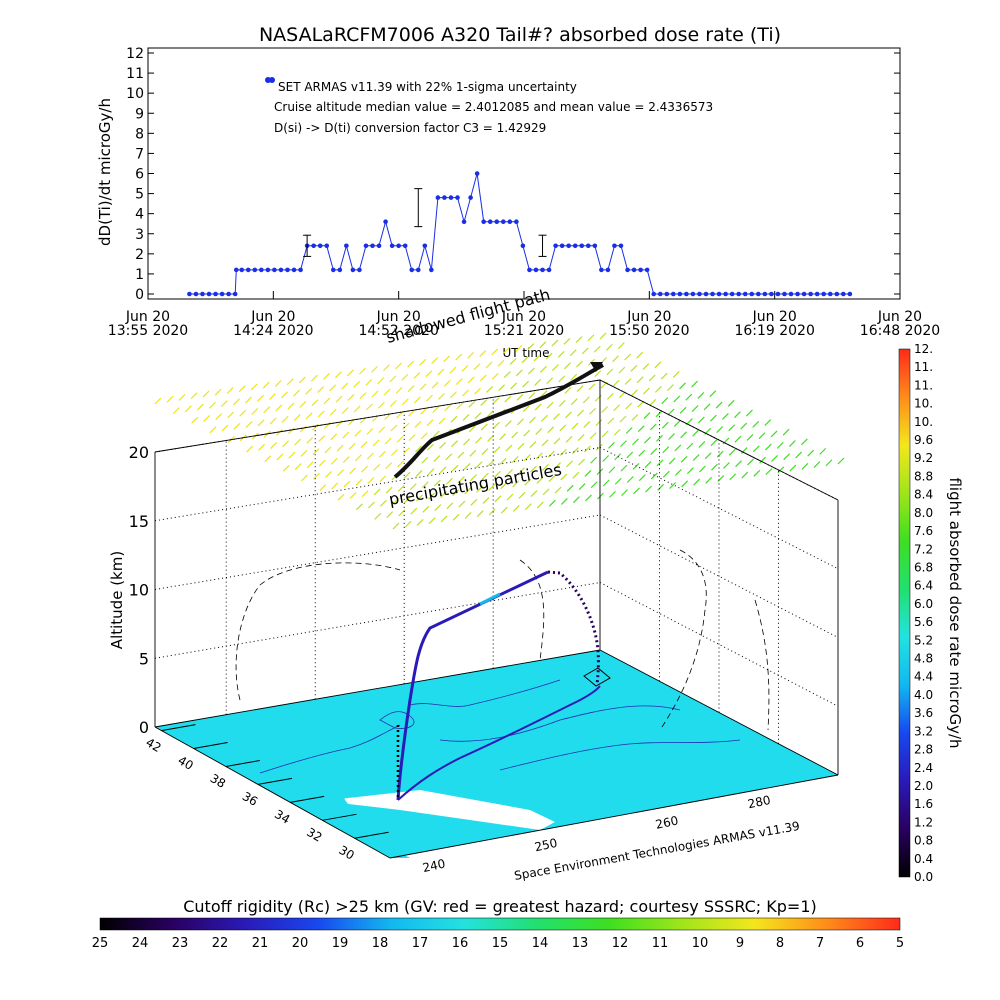 The height and width of the screenshot is (1000, 1000). Describe the element at coordinates (648, 317) in the screenshot. I see `x-tick-label-date: Jun 20` at that location.